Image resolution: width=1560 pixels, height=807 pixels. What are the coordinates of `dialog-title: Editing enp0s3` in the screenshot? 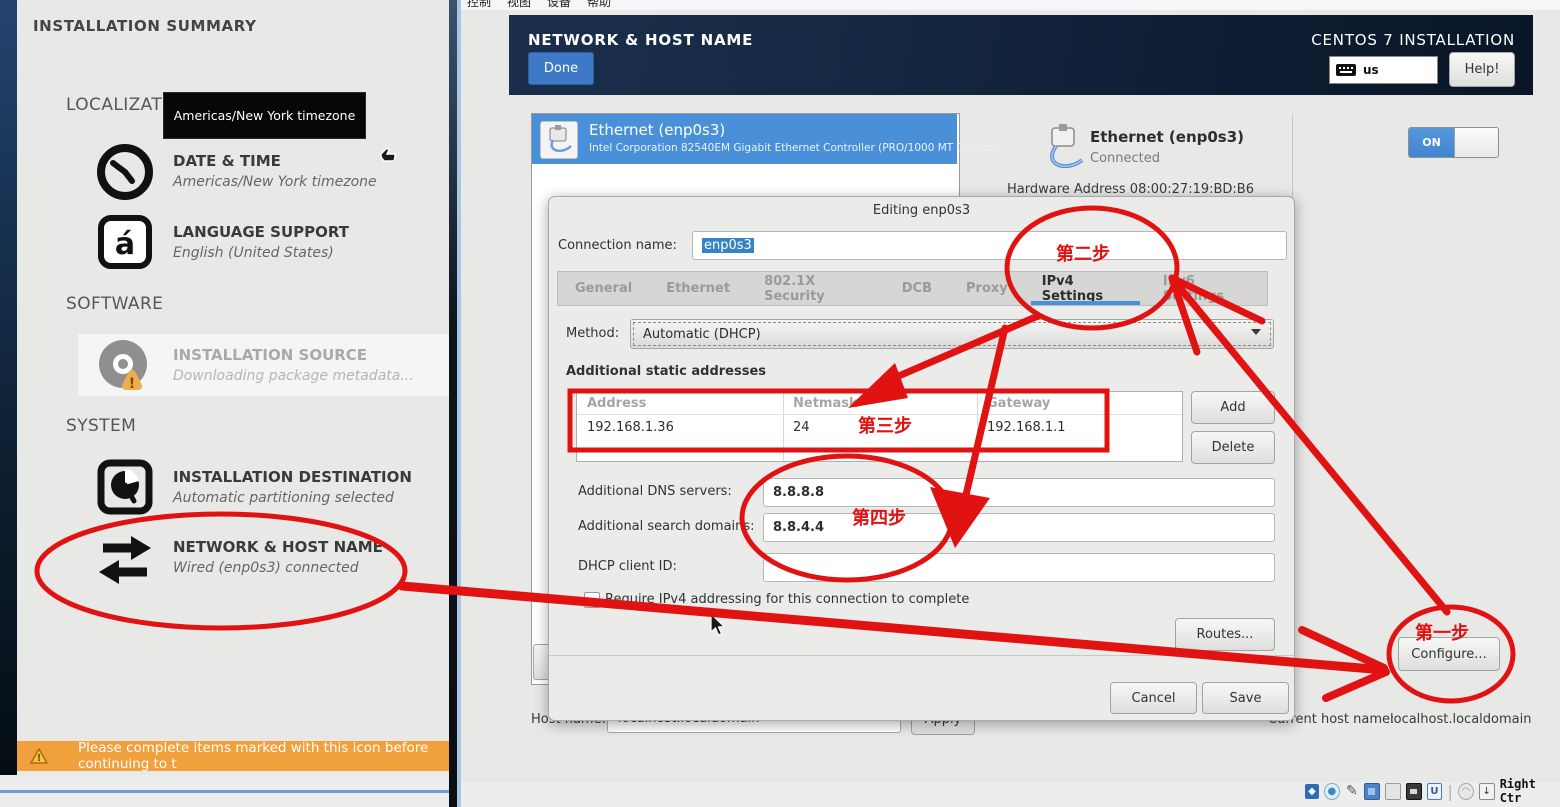 It's located at (921, 210).